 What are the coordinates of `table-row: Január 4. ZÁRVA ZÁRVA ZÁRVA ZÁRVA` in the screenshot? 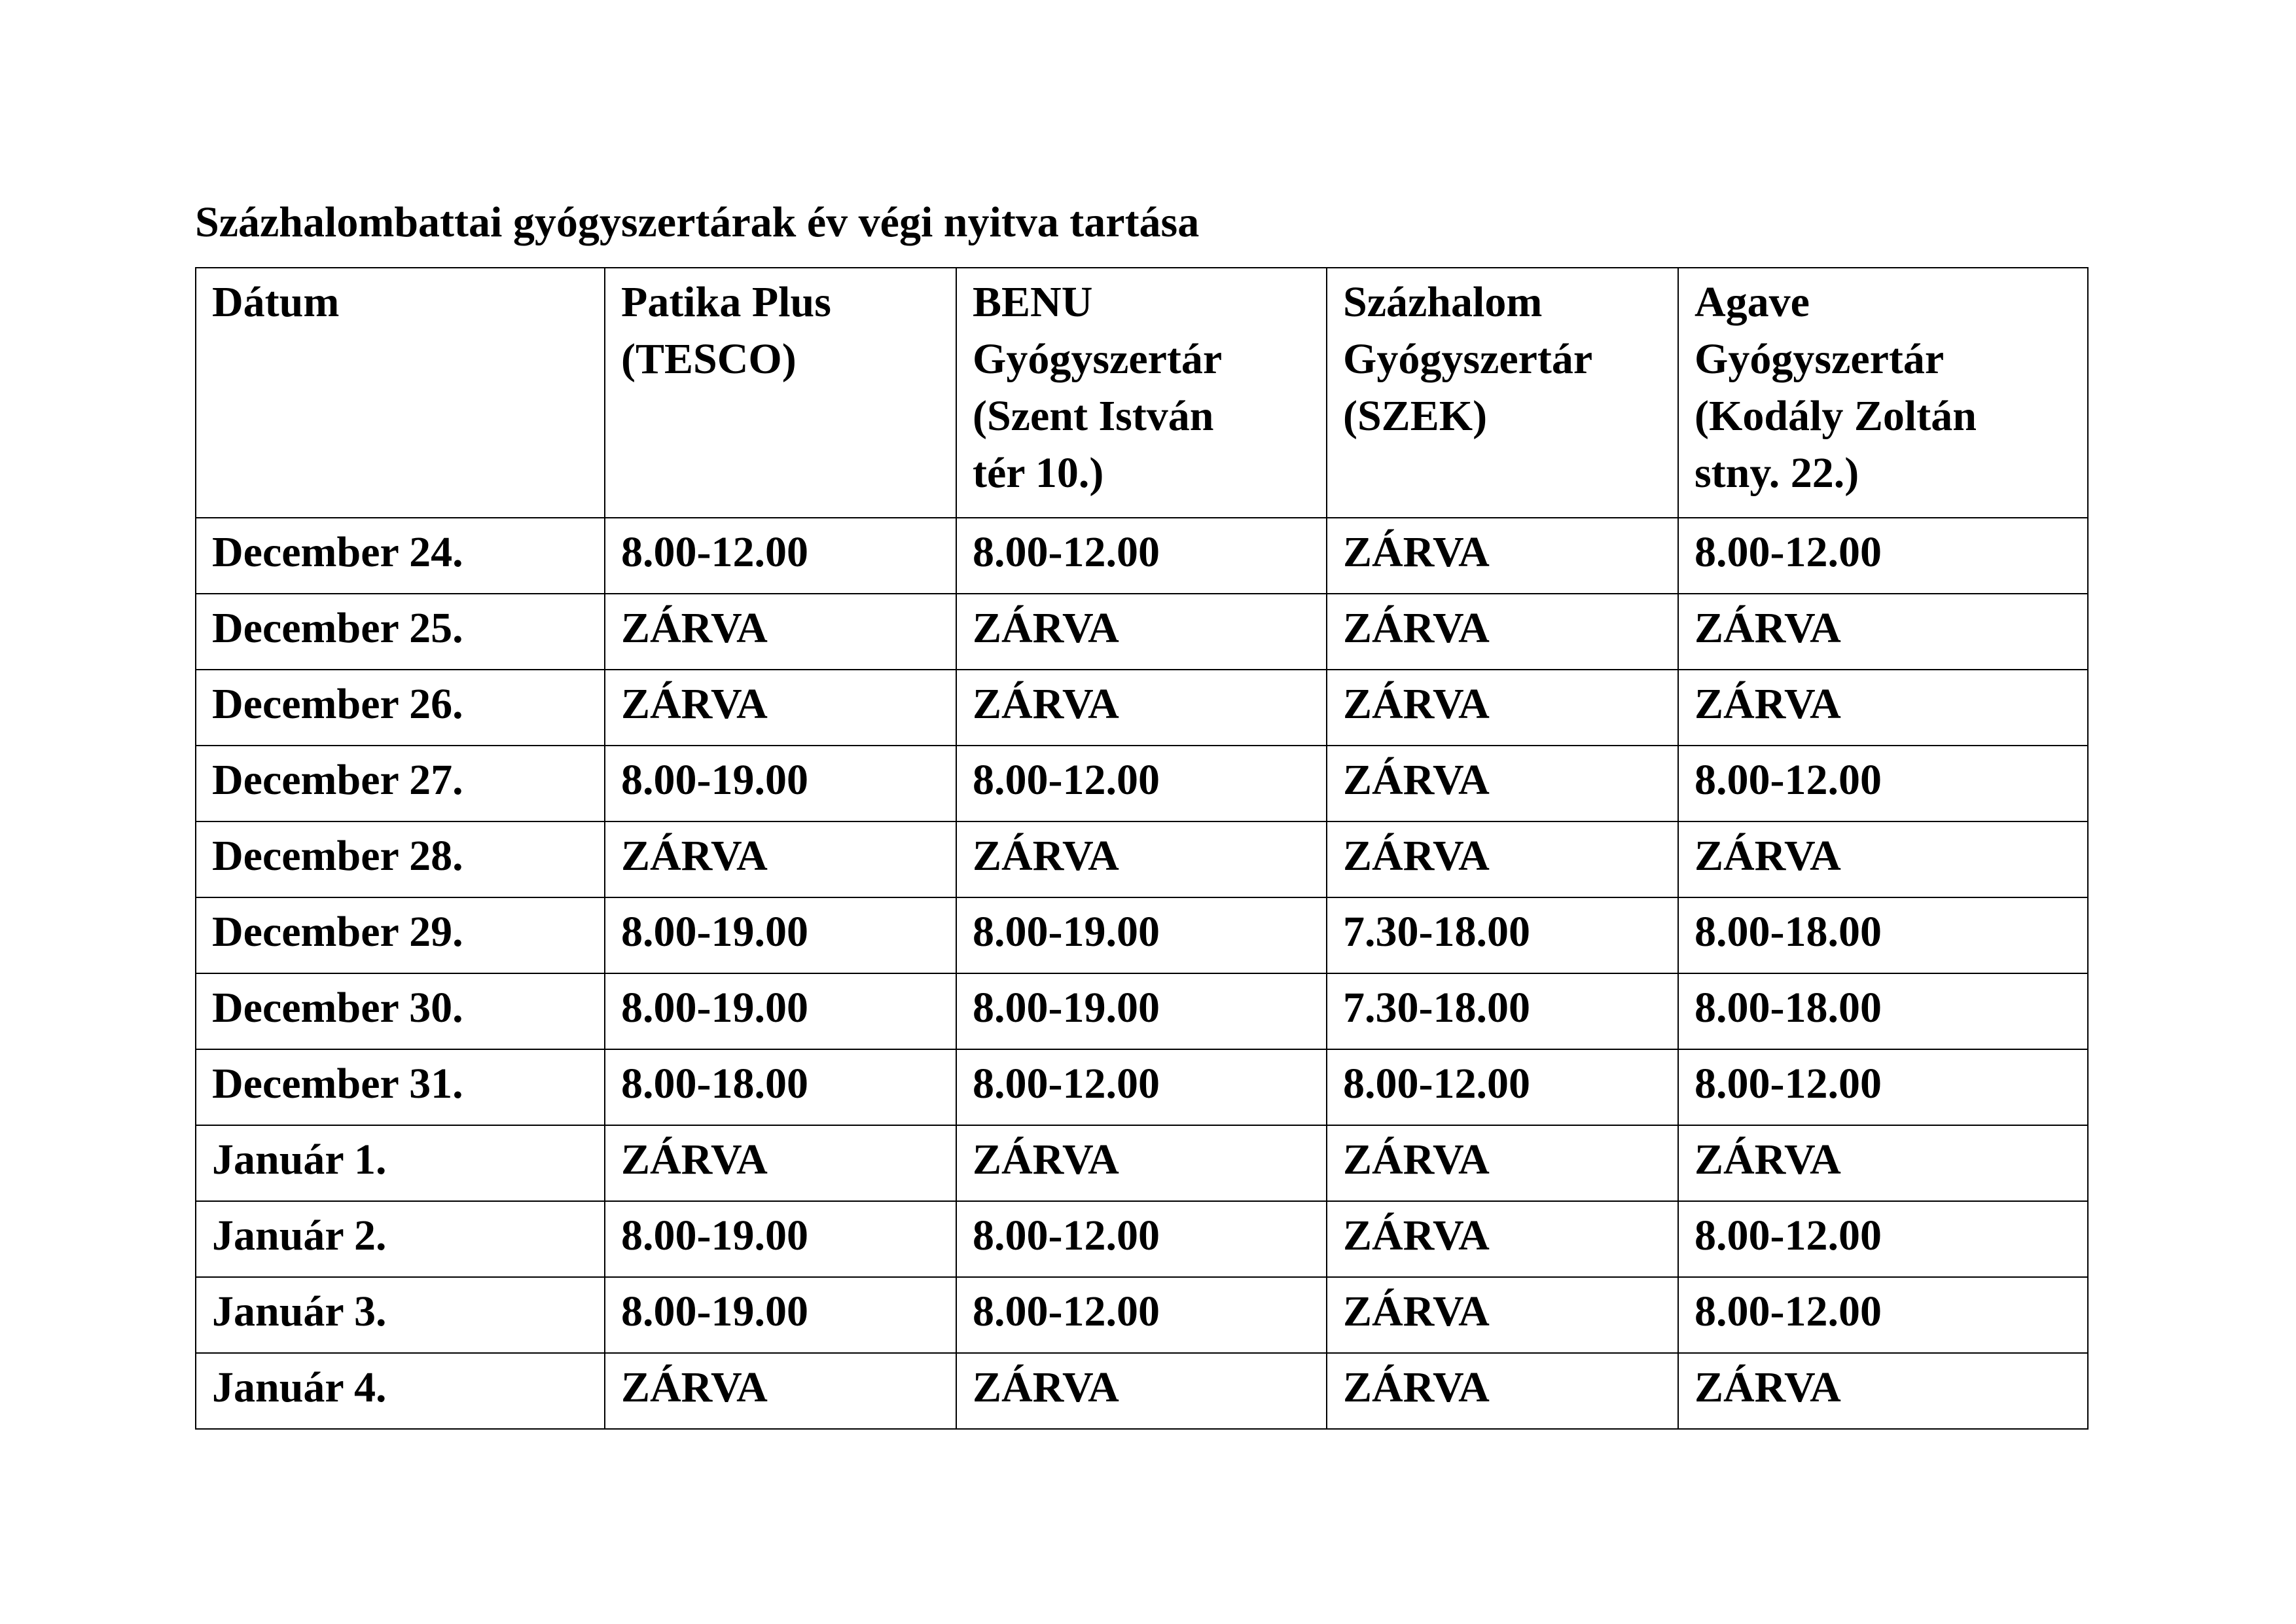 It's located at (1142, 1391).